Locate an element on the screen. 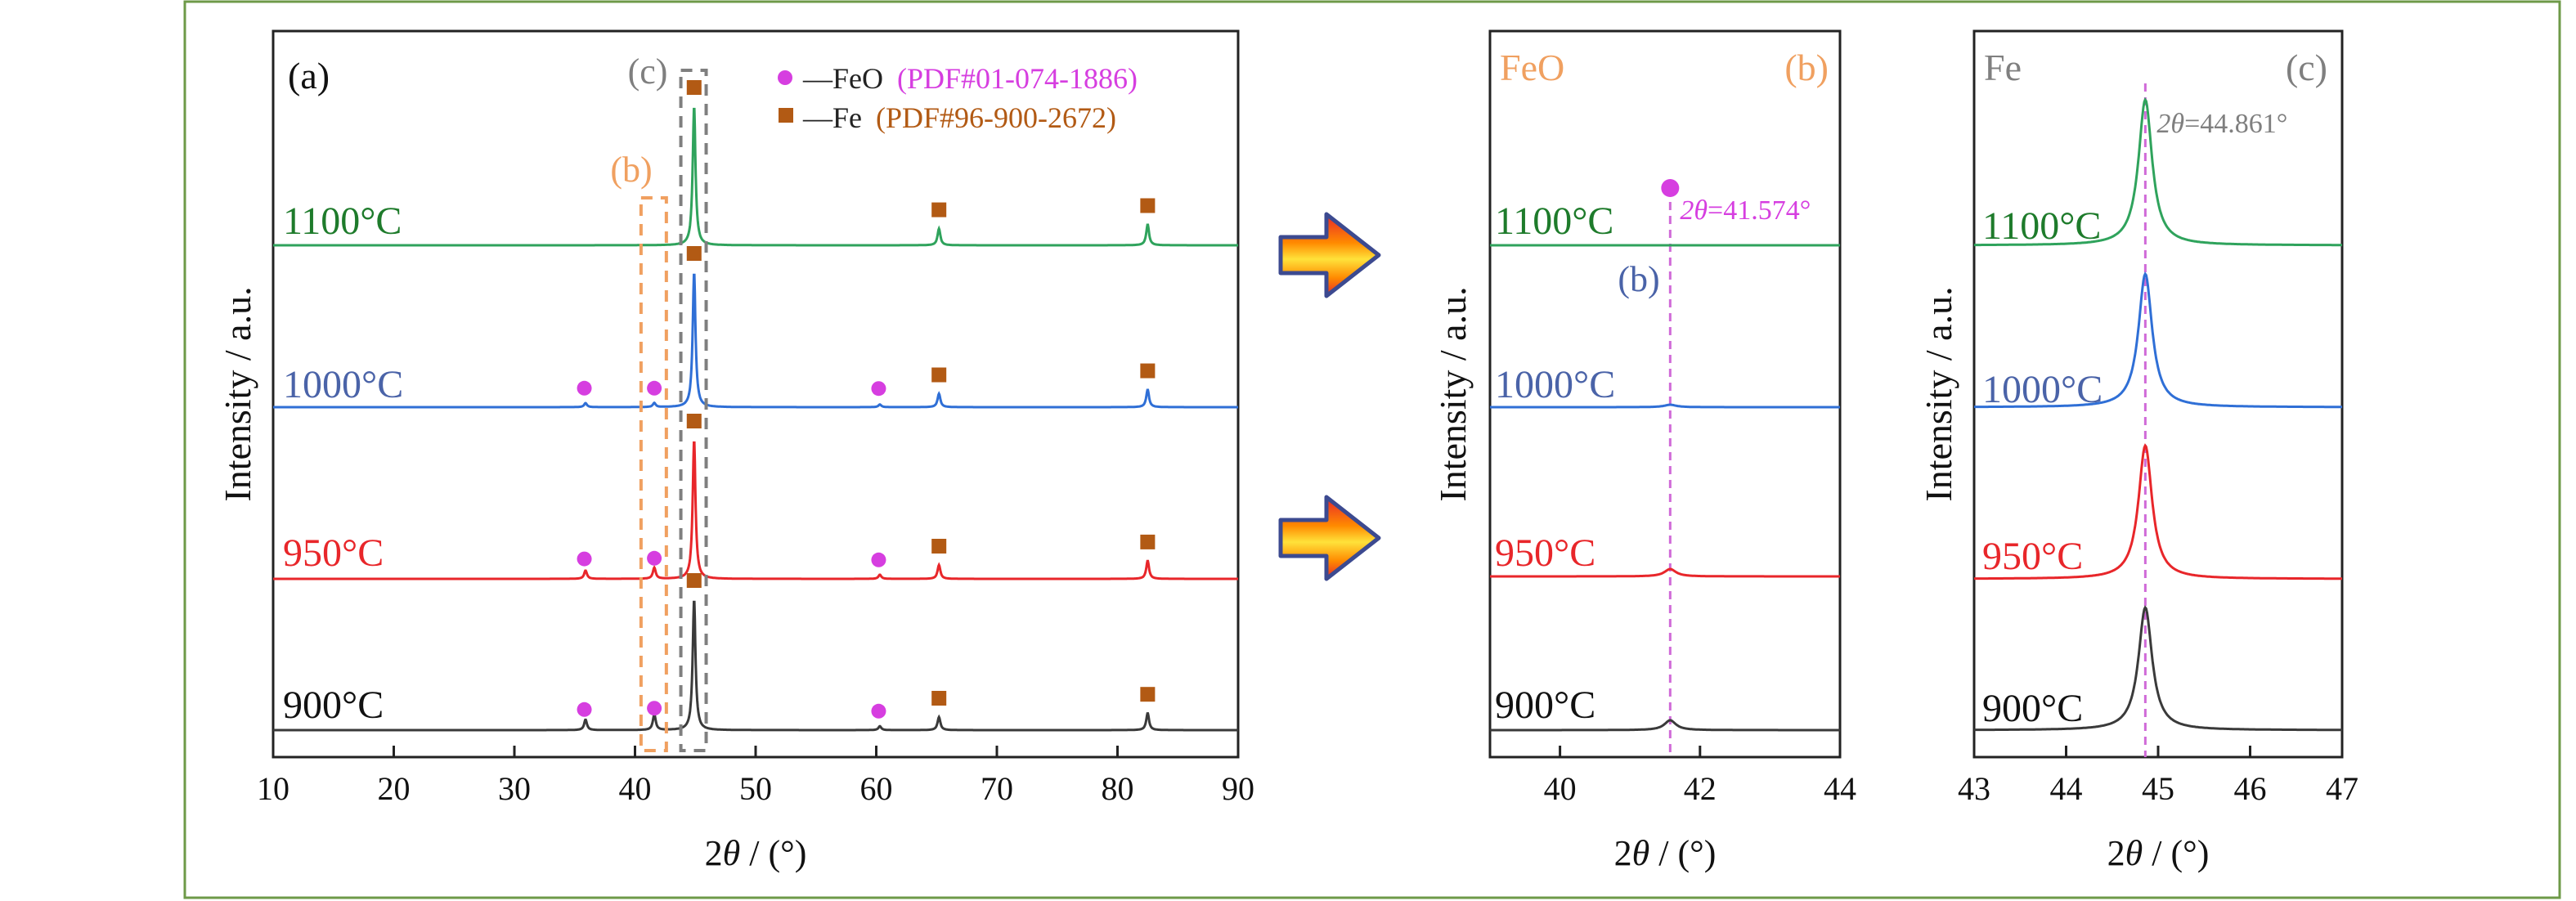  legend-fe-pdf: (PDF#96-900-2672) is located at coordinates (996, 117).